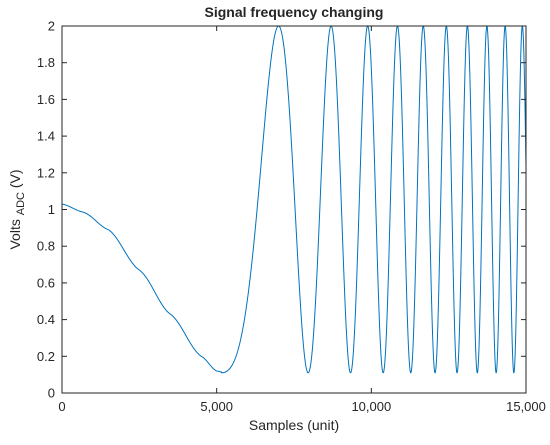  I want to click on x-tick-label: 15,000, so click(526, 406).